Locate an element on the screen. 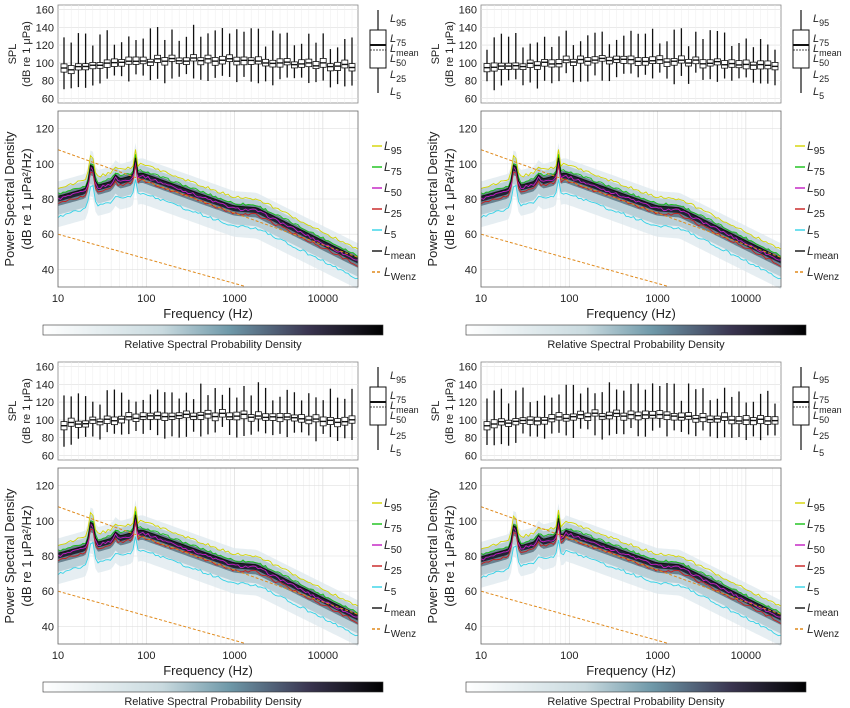 The height and width of the screenshot is (708, 850). psd-legend-label-L25: L25 is located at coordinates (393, 568).